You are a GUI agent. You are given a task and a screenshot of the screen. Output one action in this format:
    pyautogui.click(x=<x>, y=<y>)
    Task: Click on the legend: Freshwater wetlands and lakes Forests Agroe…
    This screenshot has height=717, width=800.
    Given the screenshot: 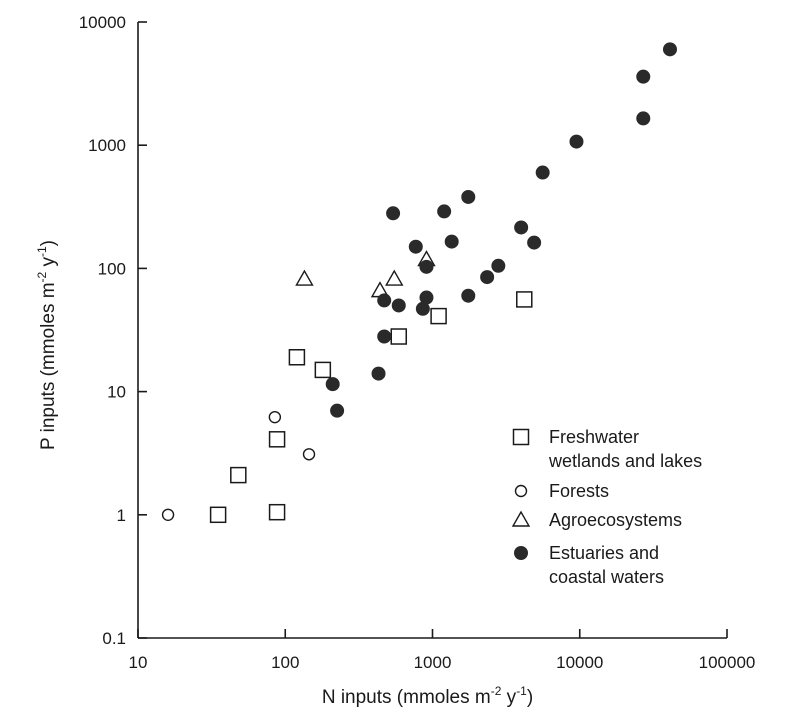 What is the action you would take?
    pyautogui.click(x=606, y=507)
    